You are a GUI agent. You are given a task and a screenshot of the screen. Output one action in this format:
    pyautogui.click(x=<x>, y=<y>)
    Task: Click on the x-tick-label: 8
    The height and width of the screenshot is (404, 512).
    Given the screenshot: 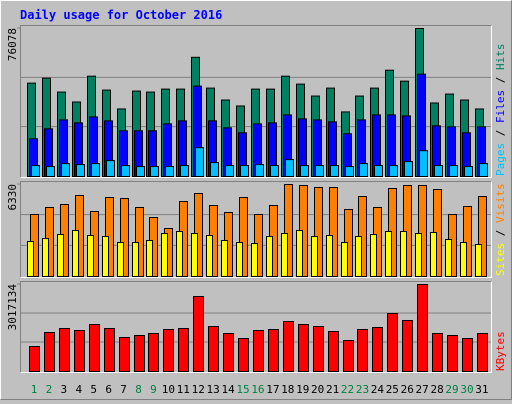 What is the action you would take?
    pyautogui.click(x=138, y=389)
    